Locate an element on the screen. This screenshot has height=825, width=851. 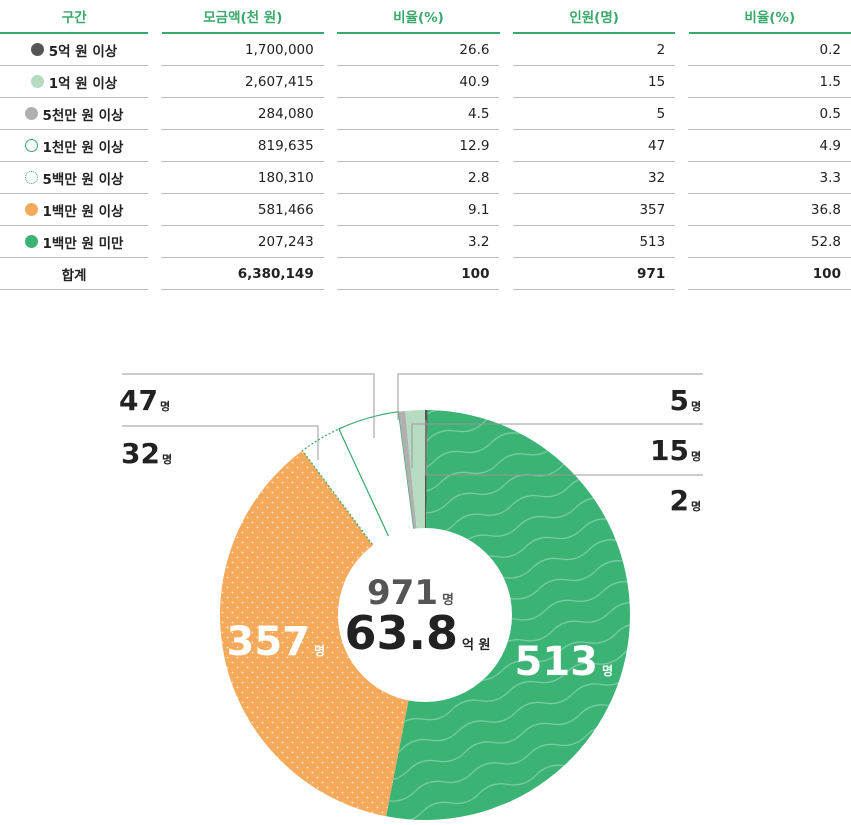
table-row: 5억 원 이상 1,700,000 26.6 2 0.2 is located at coordinates (425, 50).